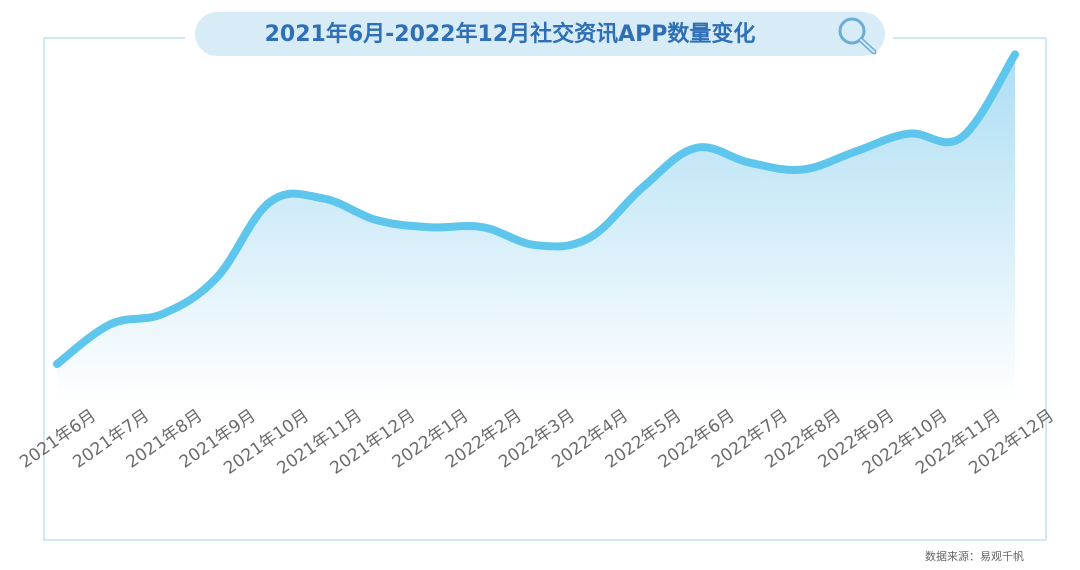 The height and width of the screenshot is (570, 1080). I want to click on title-background, so click(540, 34).